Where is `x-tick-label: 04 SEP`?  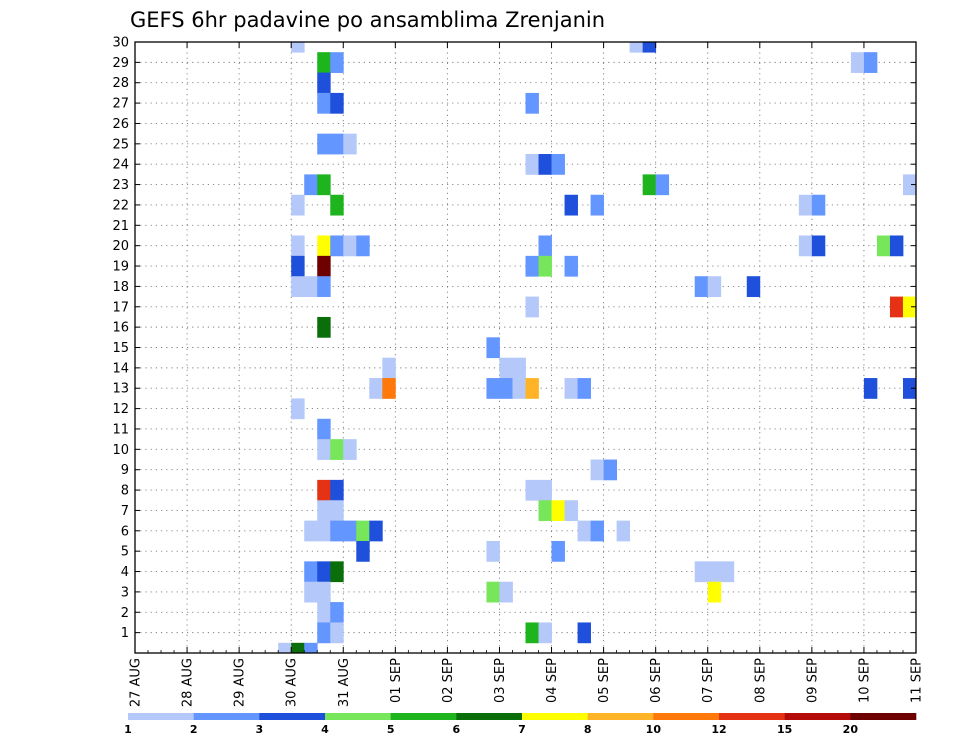 x-tick-label: 04 SEP is located at coordinates (552, 680).